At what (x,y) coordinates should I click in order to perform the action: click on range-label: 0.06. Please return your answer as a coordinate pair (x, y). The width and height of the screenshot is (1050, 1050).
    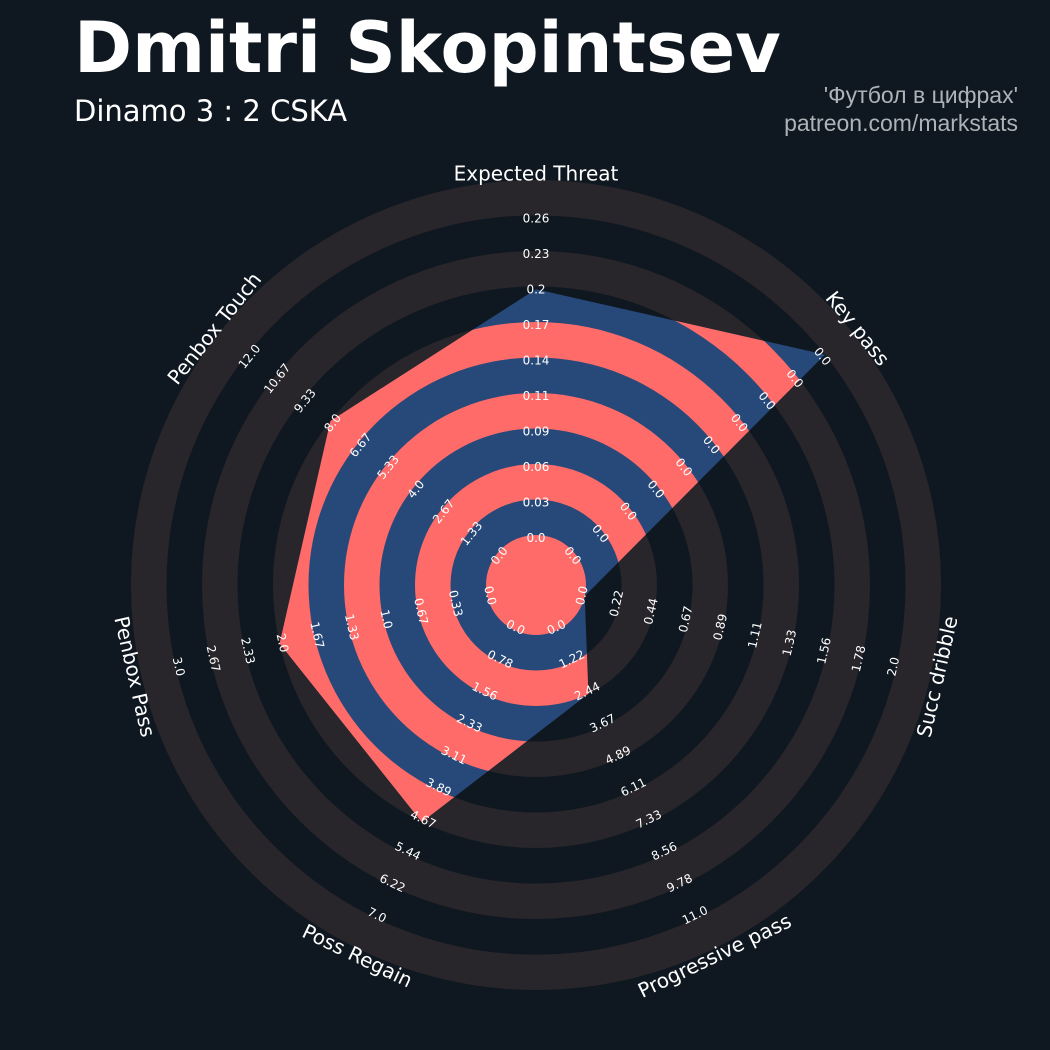
    Looking at the image, I should click on (536, 467).